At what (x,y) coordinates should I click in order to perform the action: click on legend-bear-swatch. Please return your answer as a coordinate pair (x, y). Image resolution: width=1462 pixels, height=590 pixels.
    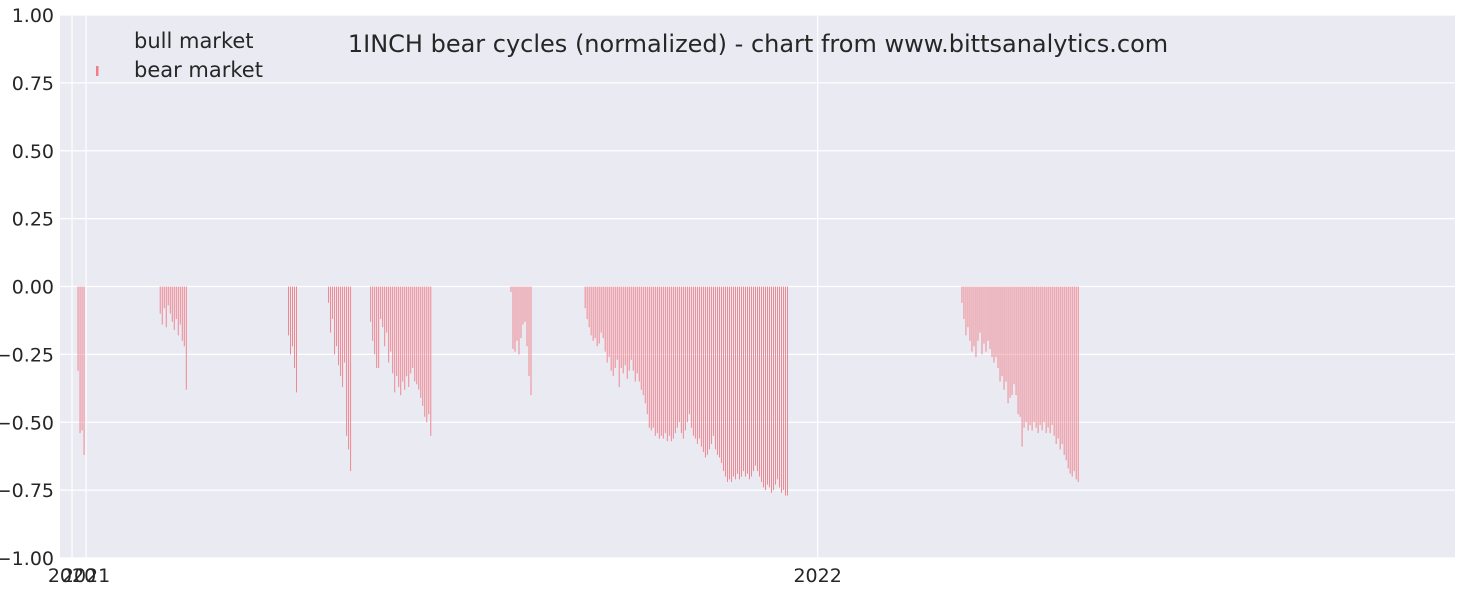
    Looking at the image, I should click on (97, 71).